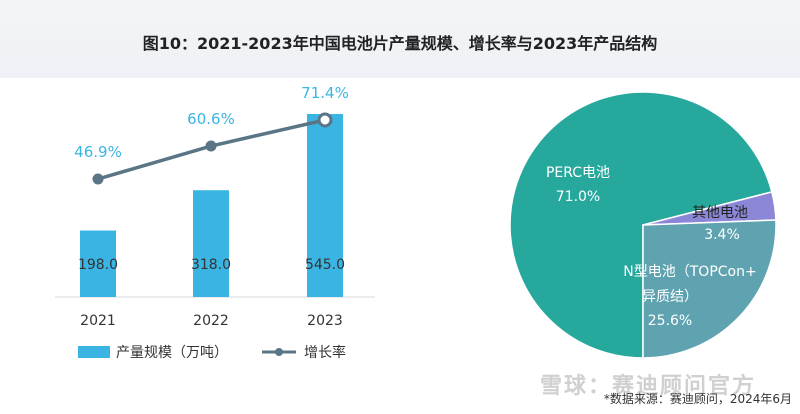 The width and height of the screenshot is (800, 414). I want to click on bar-2023, so click(325, 205).